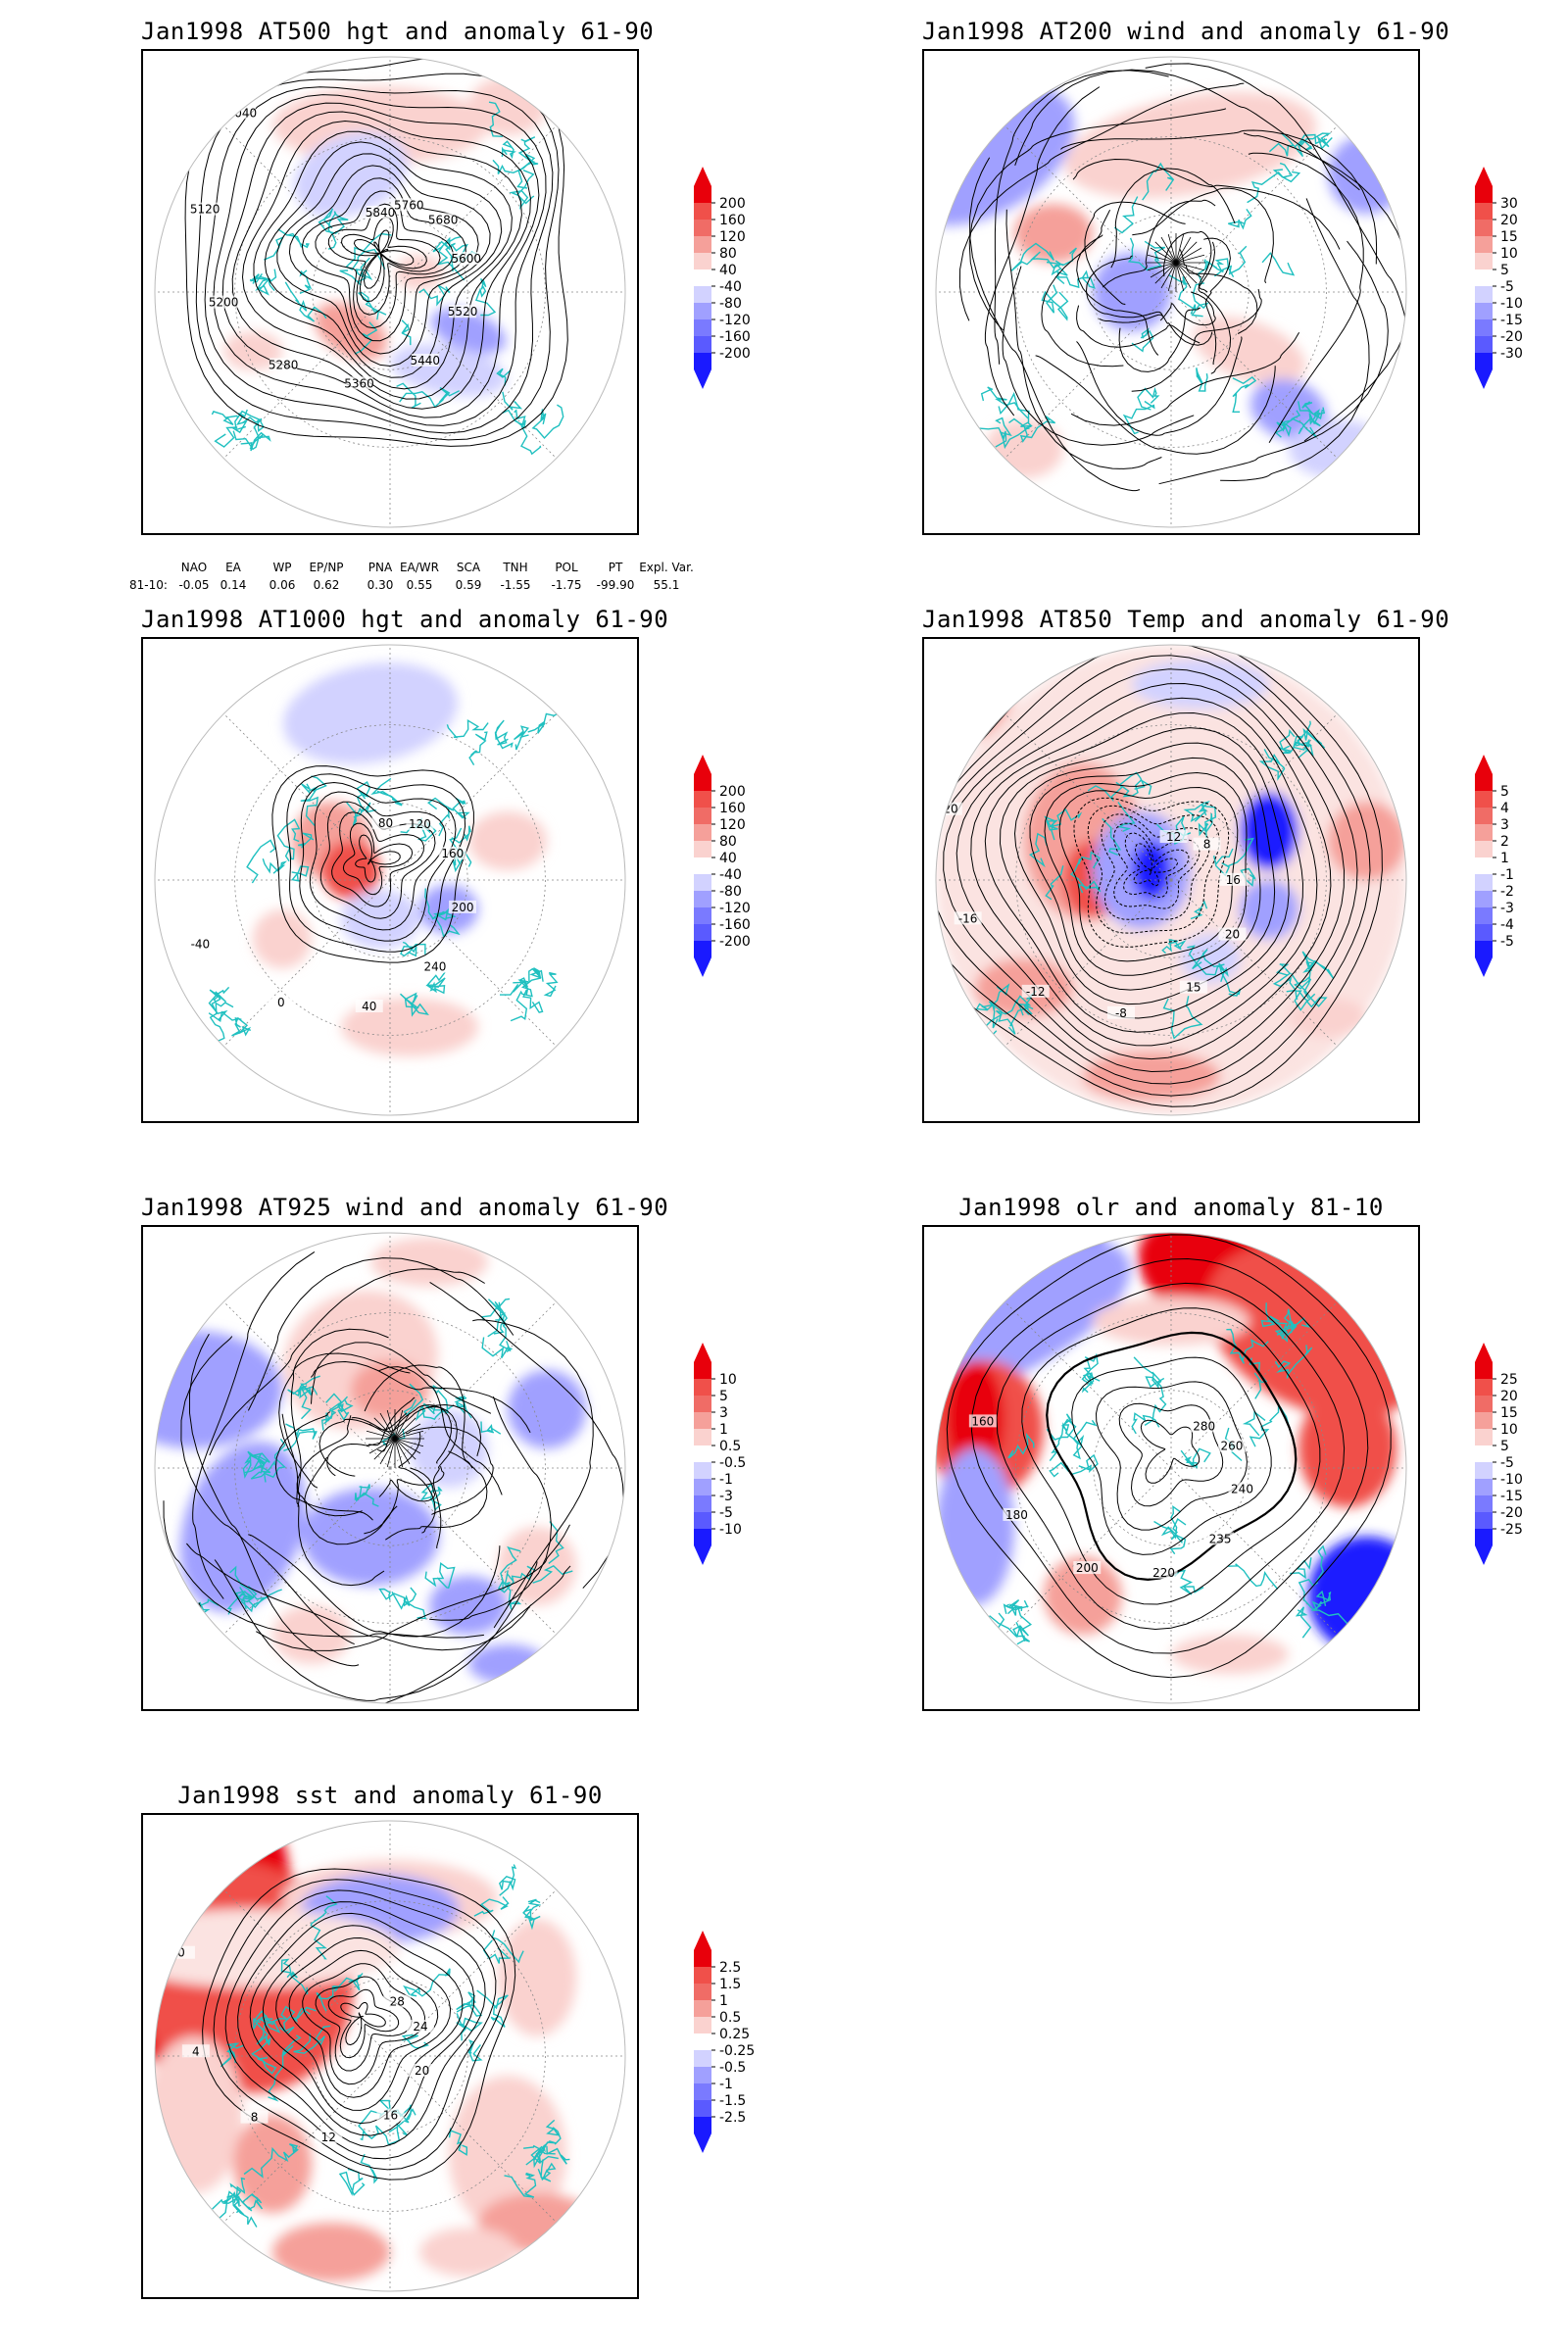  I want to click on colorbar-label: 5, so click(723, 1396).